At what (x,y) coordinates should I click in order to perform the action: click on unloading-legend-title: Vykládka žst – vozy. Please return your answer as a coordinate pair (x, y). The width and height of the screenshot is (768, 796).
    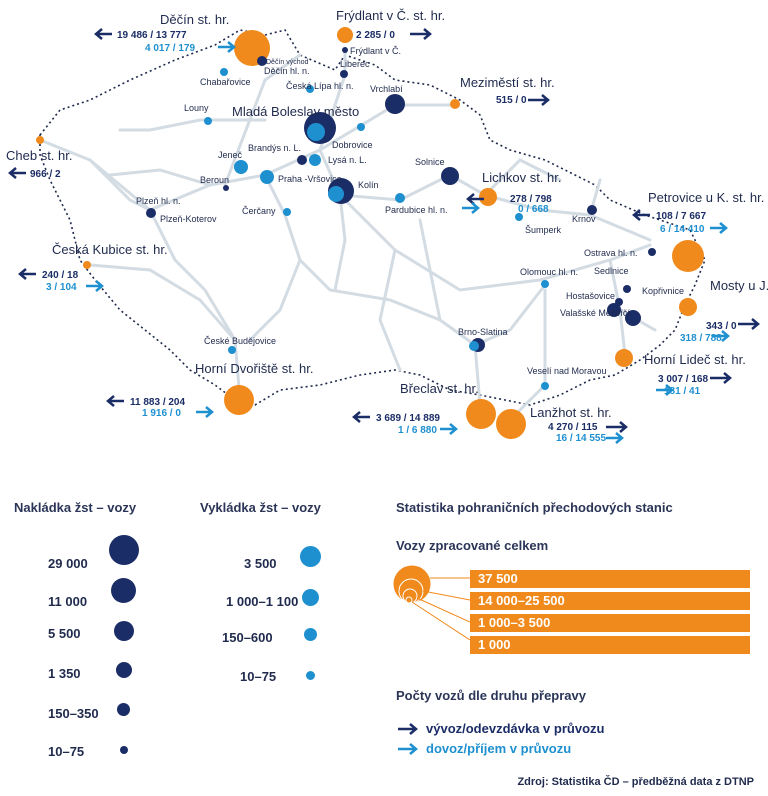
    Looking at the image, I should click on (260, 507).